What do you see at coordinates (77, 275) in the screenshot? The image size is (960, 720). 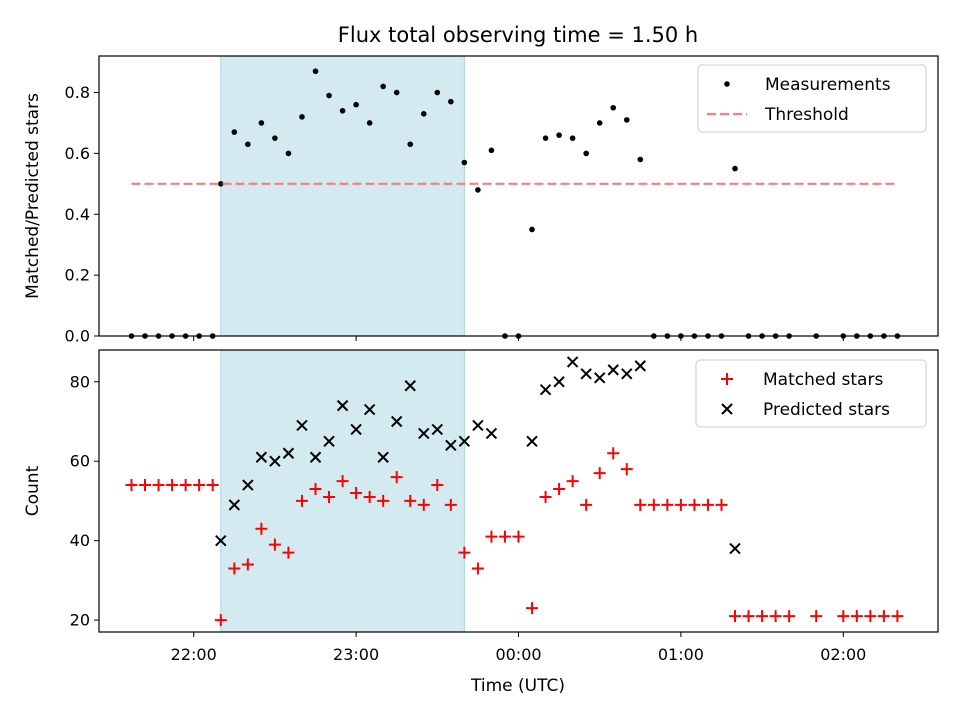 I see `y-tick-label: 0.2` at bounding box center [77, 275].